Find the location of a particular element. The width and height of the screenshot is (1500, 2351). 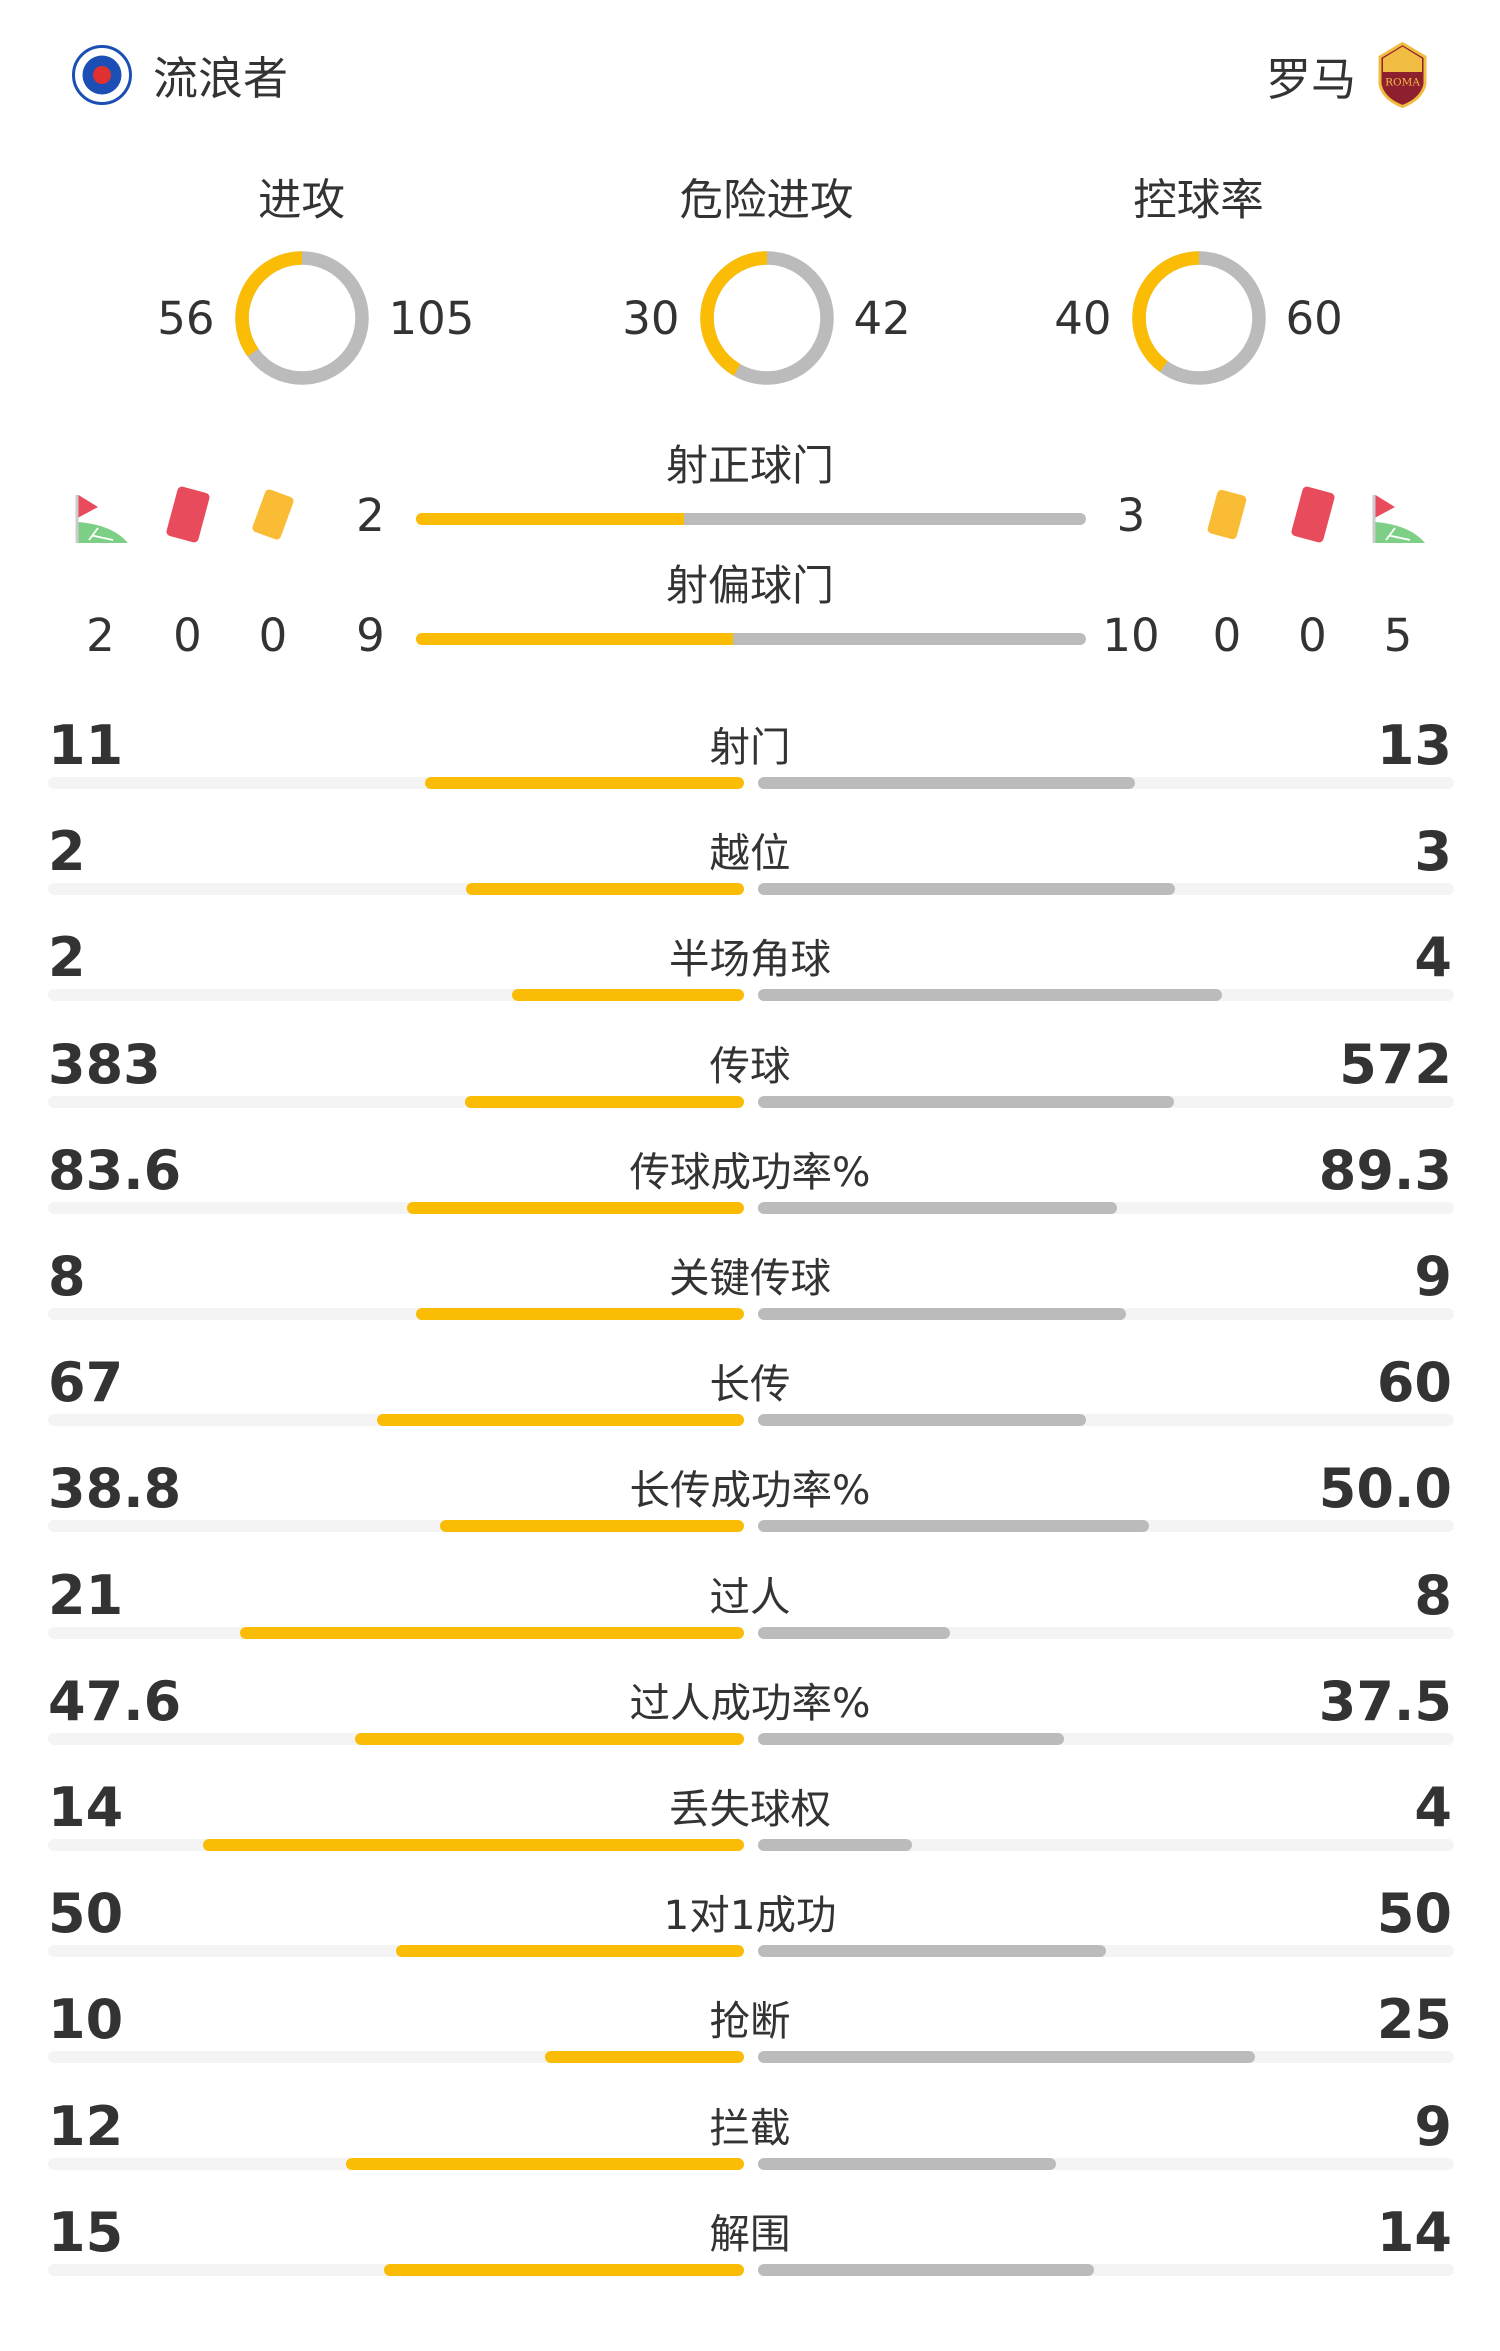

stat-away-value: 50 is located at coordinates (1414, 1914).